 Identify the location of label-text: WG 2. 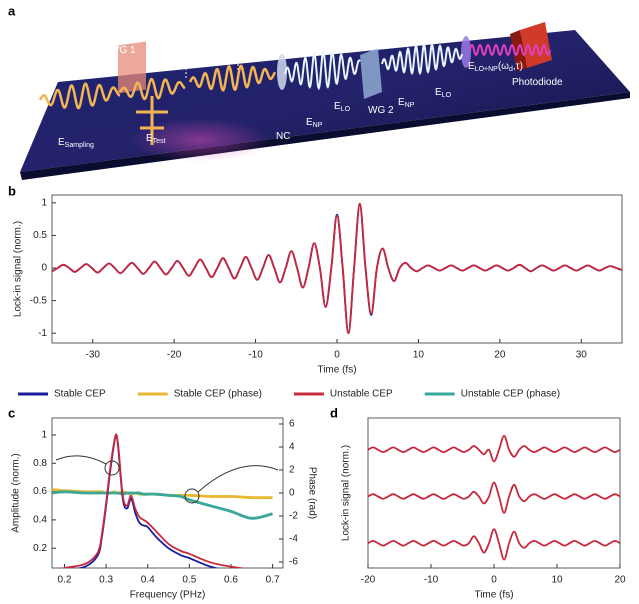
(381, 110).